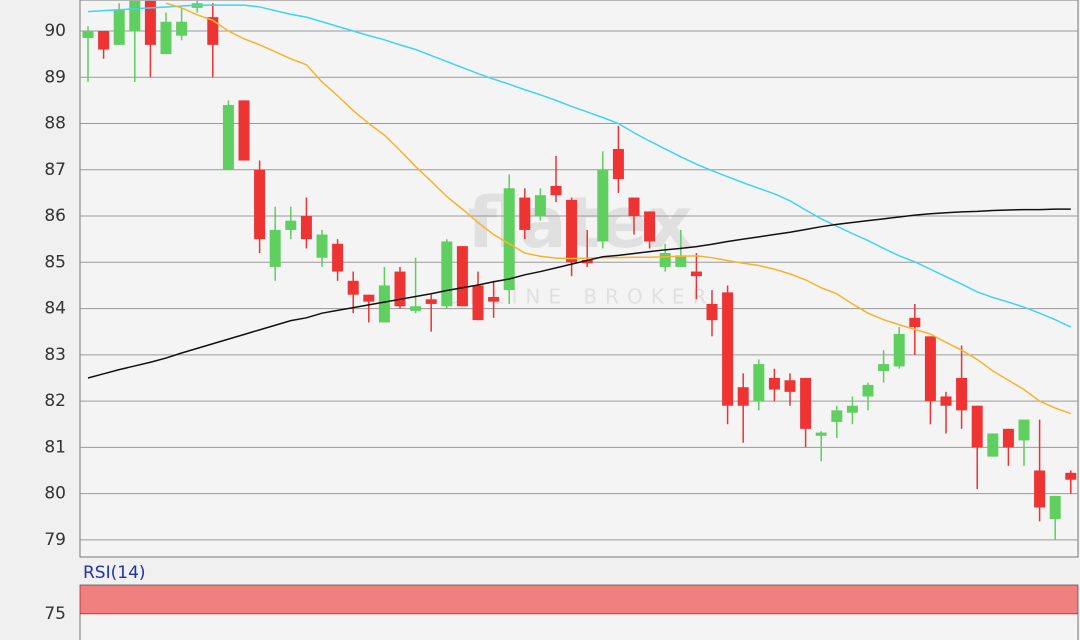 This screenshot has width=1080, height=640. I want to click on y-tick-label: 86, so click(55, 216).